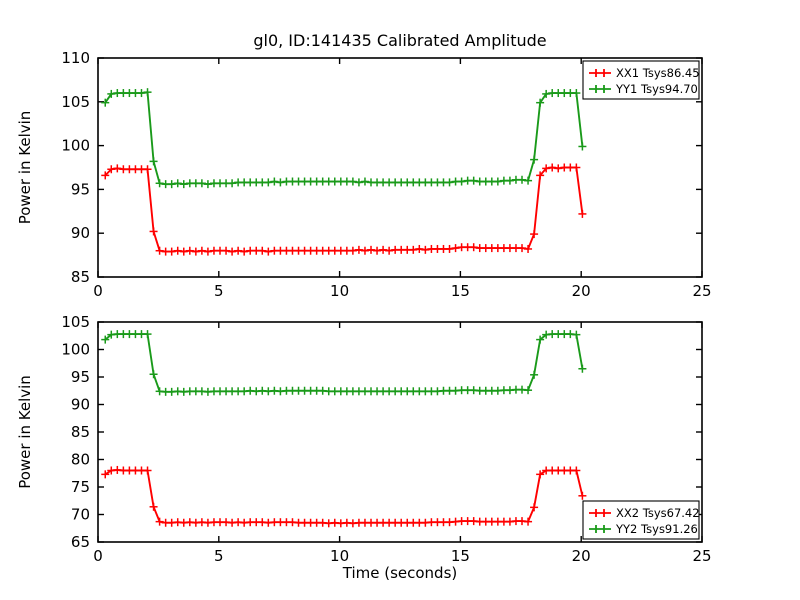 This screenshot has height=600, width=800. What do you see at coordinates (75, 58) in the screenshot?
I see `y-tick-label: 110` at bounding box center [75, 58].